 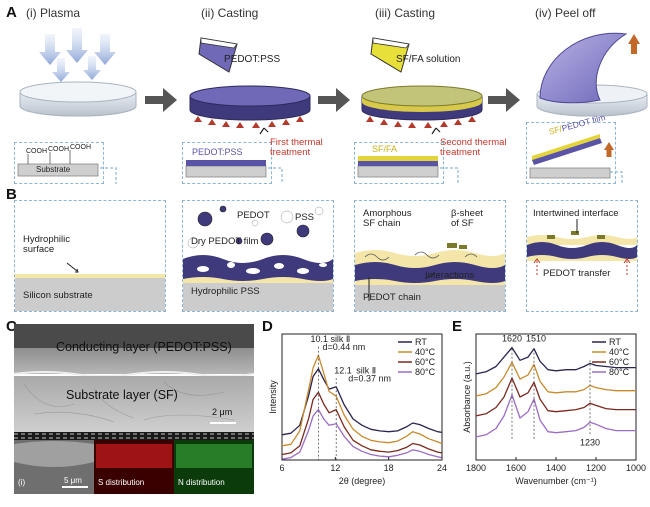 What do you see at coordinates (335, 468) in the screenshot?
I see `x-tick-label-1: 12` at bounding box center [335, 468].